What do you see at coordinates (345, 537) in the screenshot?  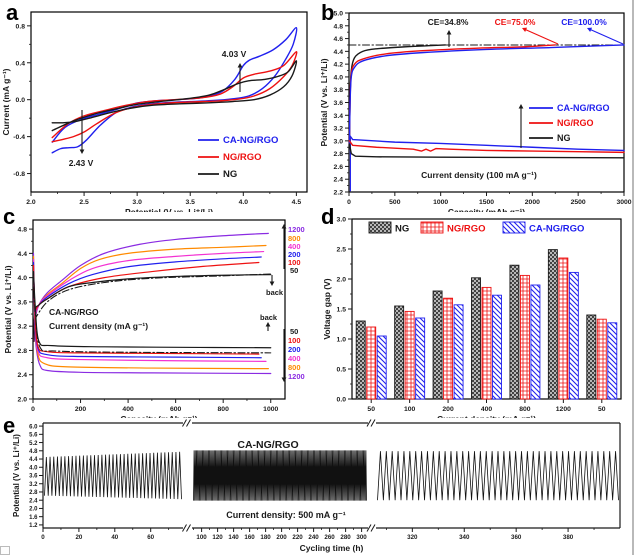 I see `svg-text: 280` at bounding box center [345, 537].